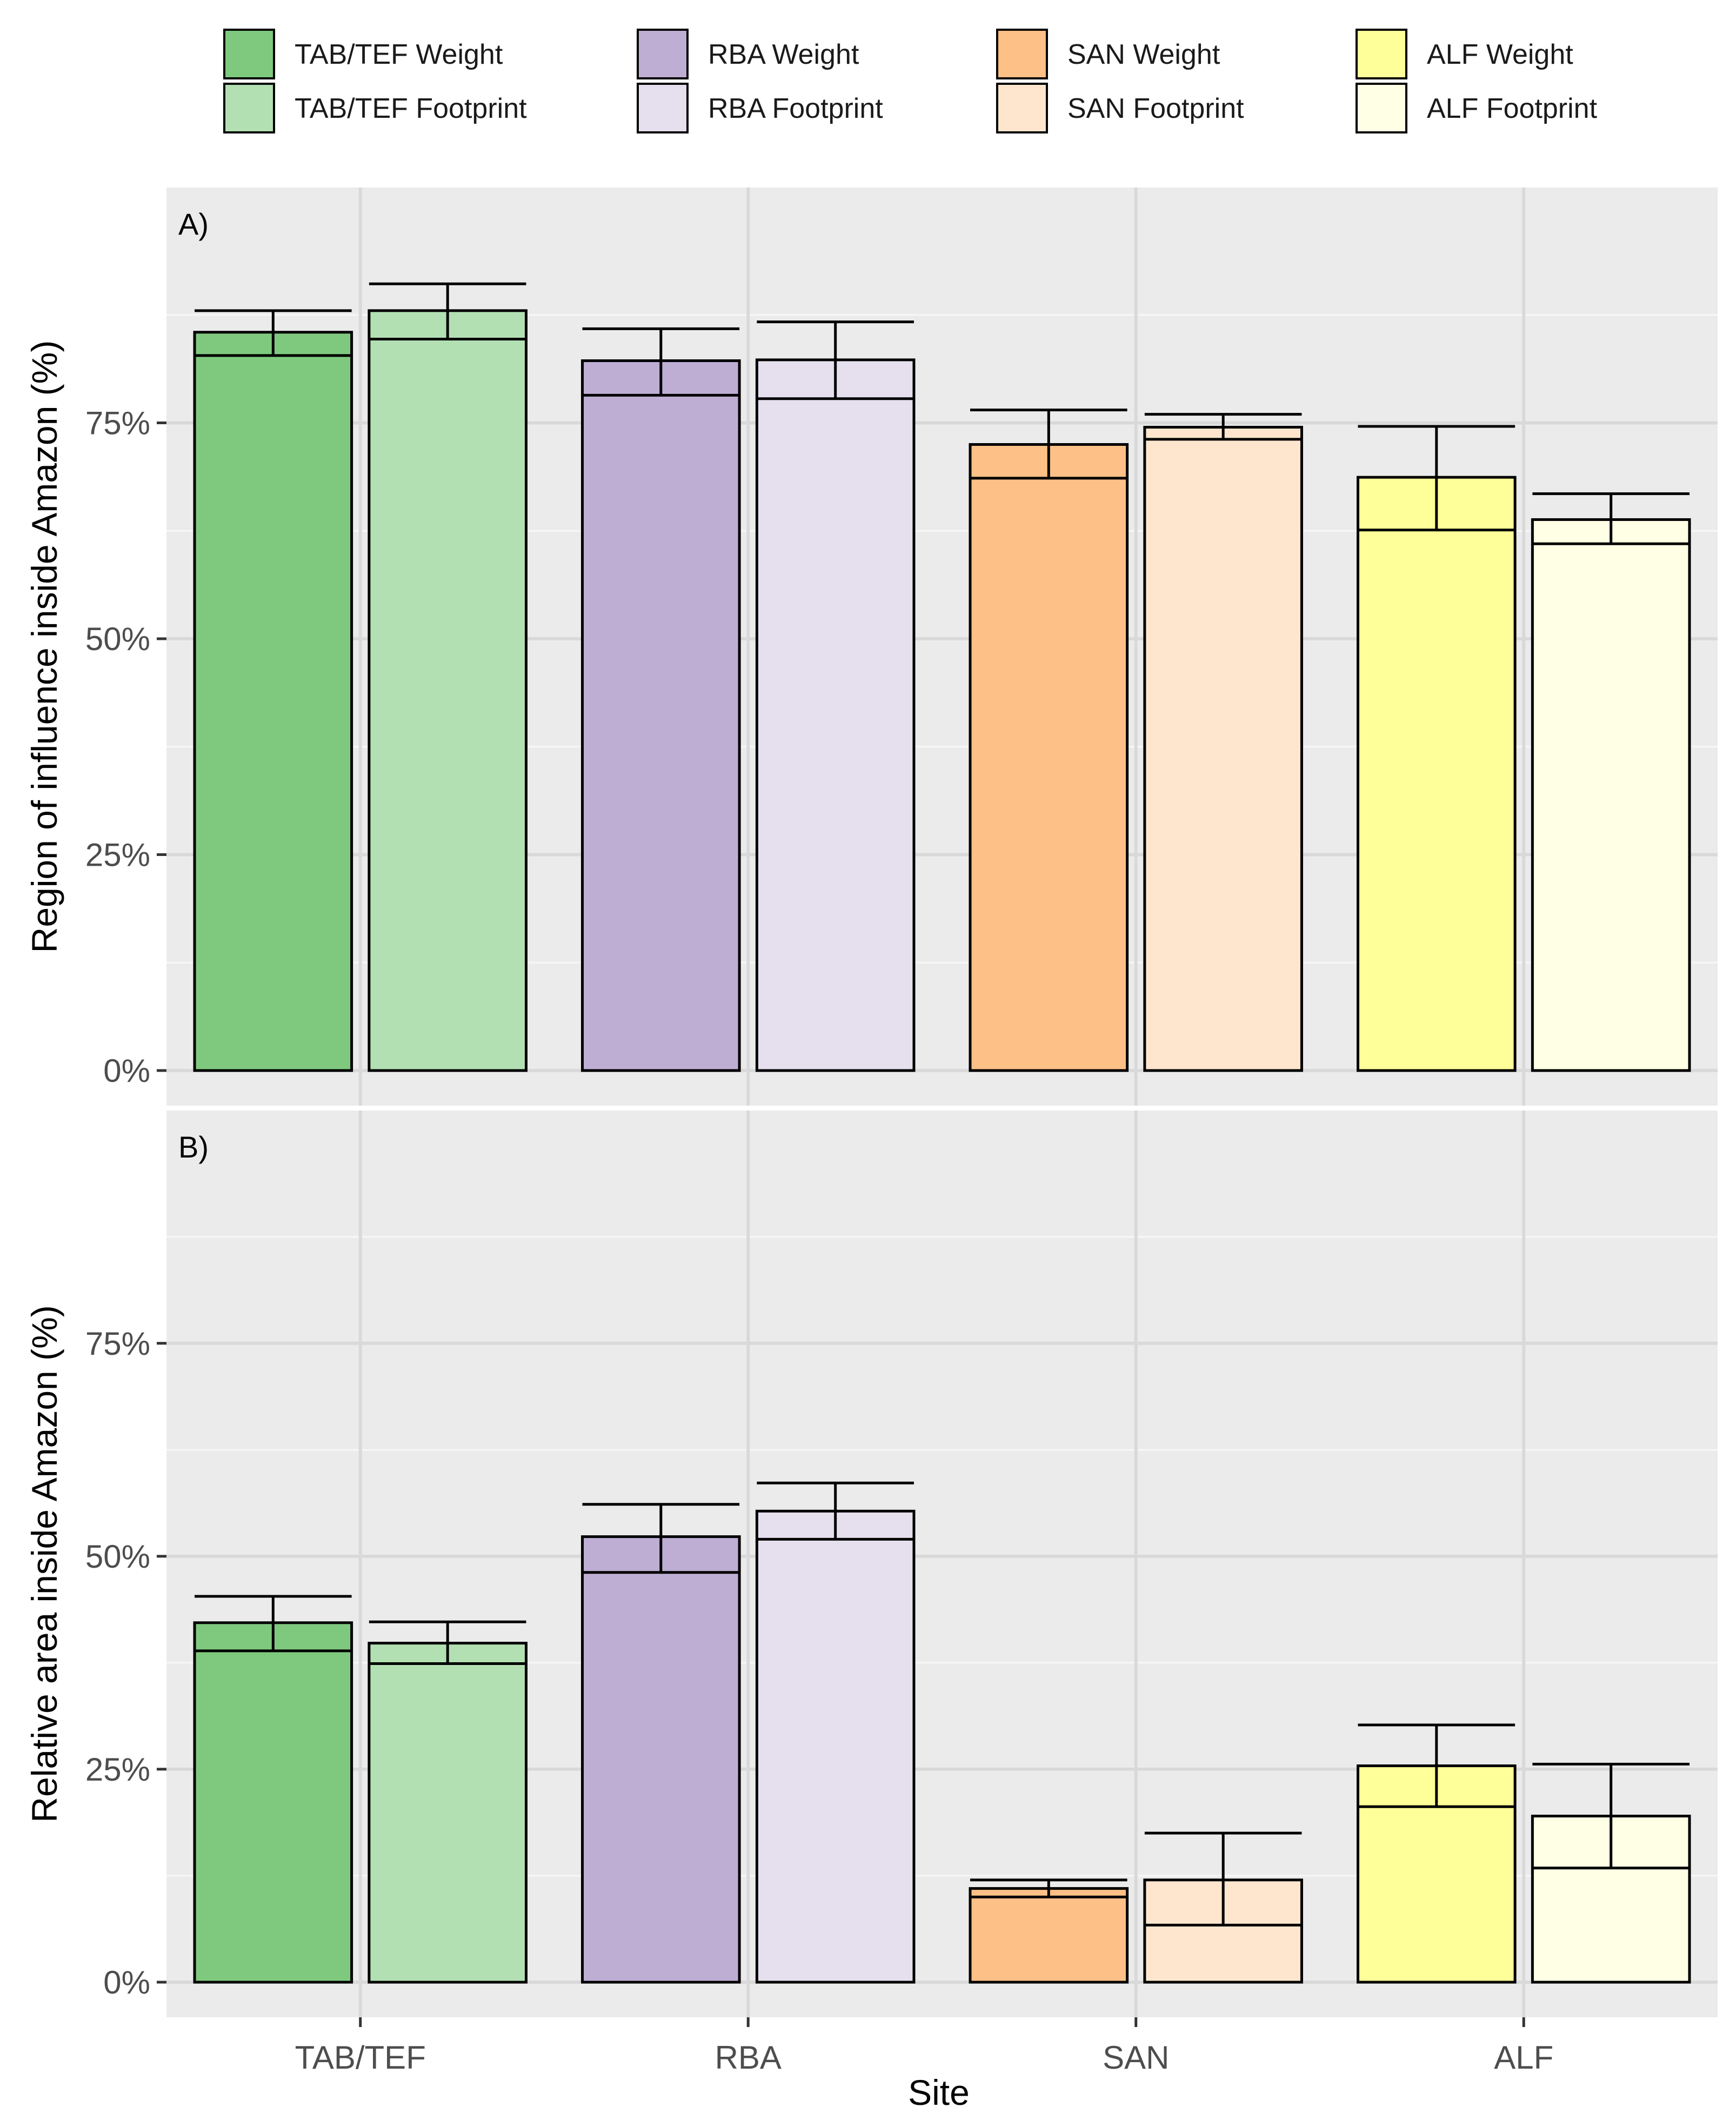  Describe the element at coordinates (663, 108) in the screenshot. I see `legend-key-rba-footprint` at that location.